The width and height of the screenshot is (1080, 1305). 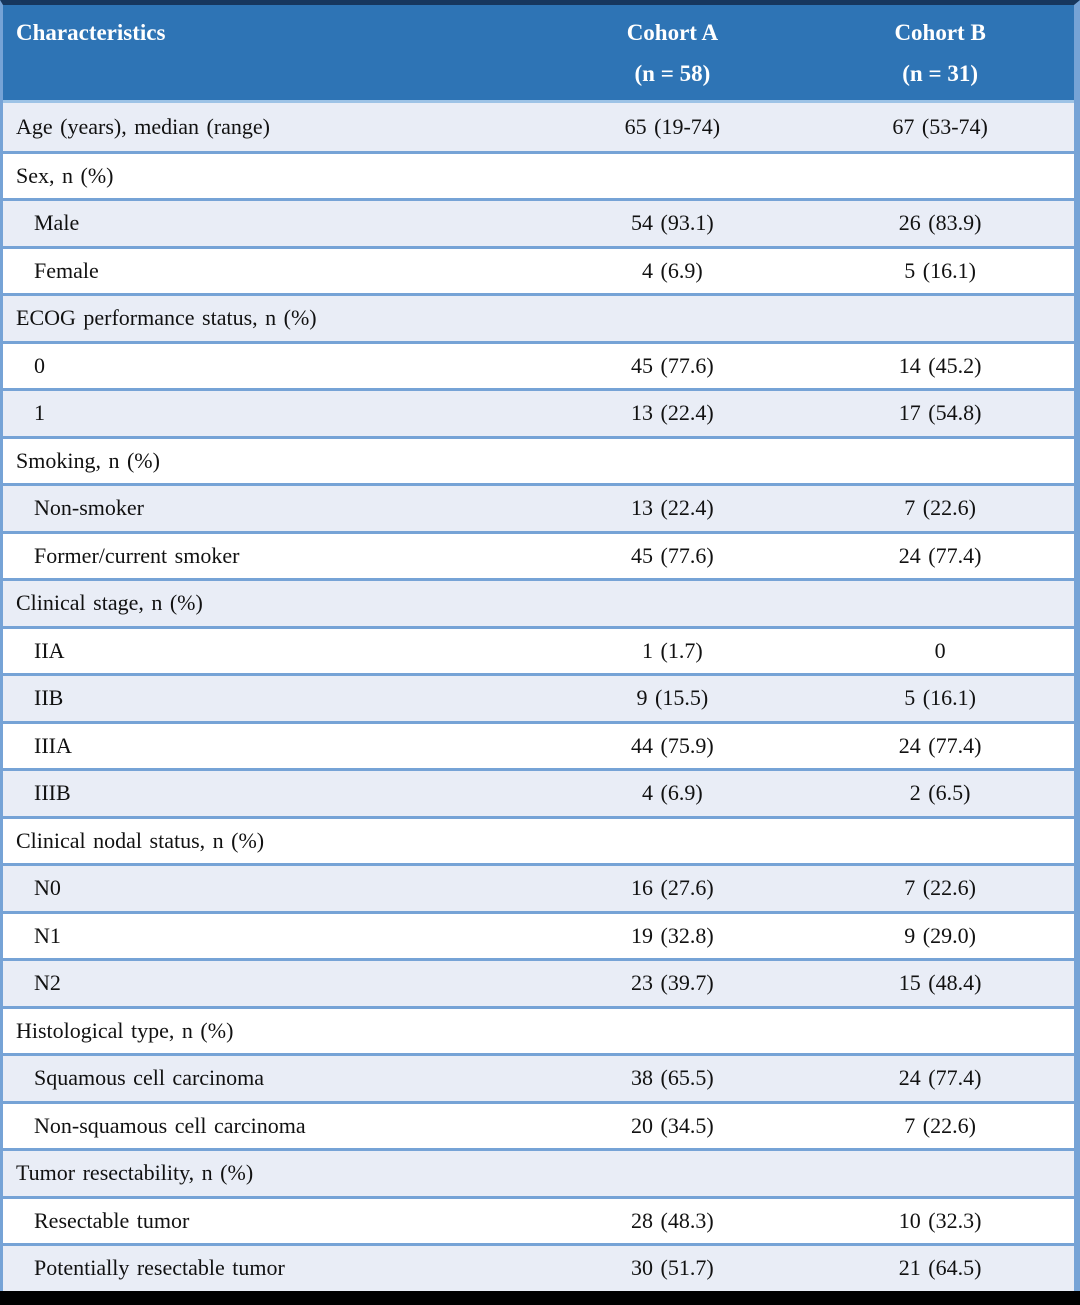 What do you see at coordinates (91, 32) in the screenshot?
I see `header-characteristics: Characteristics` at bounding box center [91, 32].